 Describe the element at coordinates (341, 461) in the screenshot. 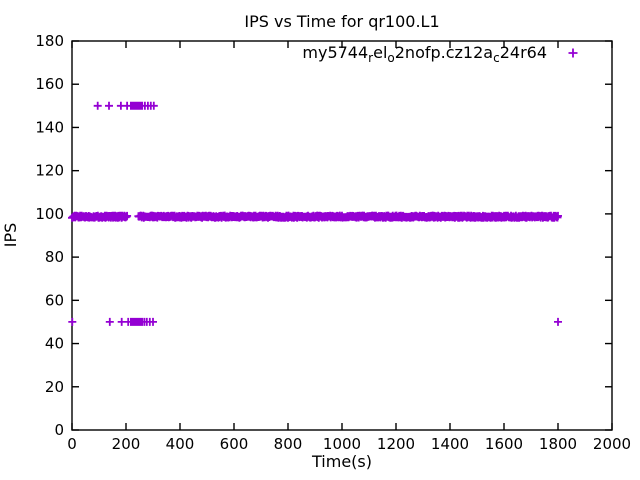

I see `x-axis-title: Time(s)` at that location.